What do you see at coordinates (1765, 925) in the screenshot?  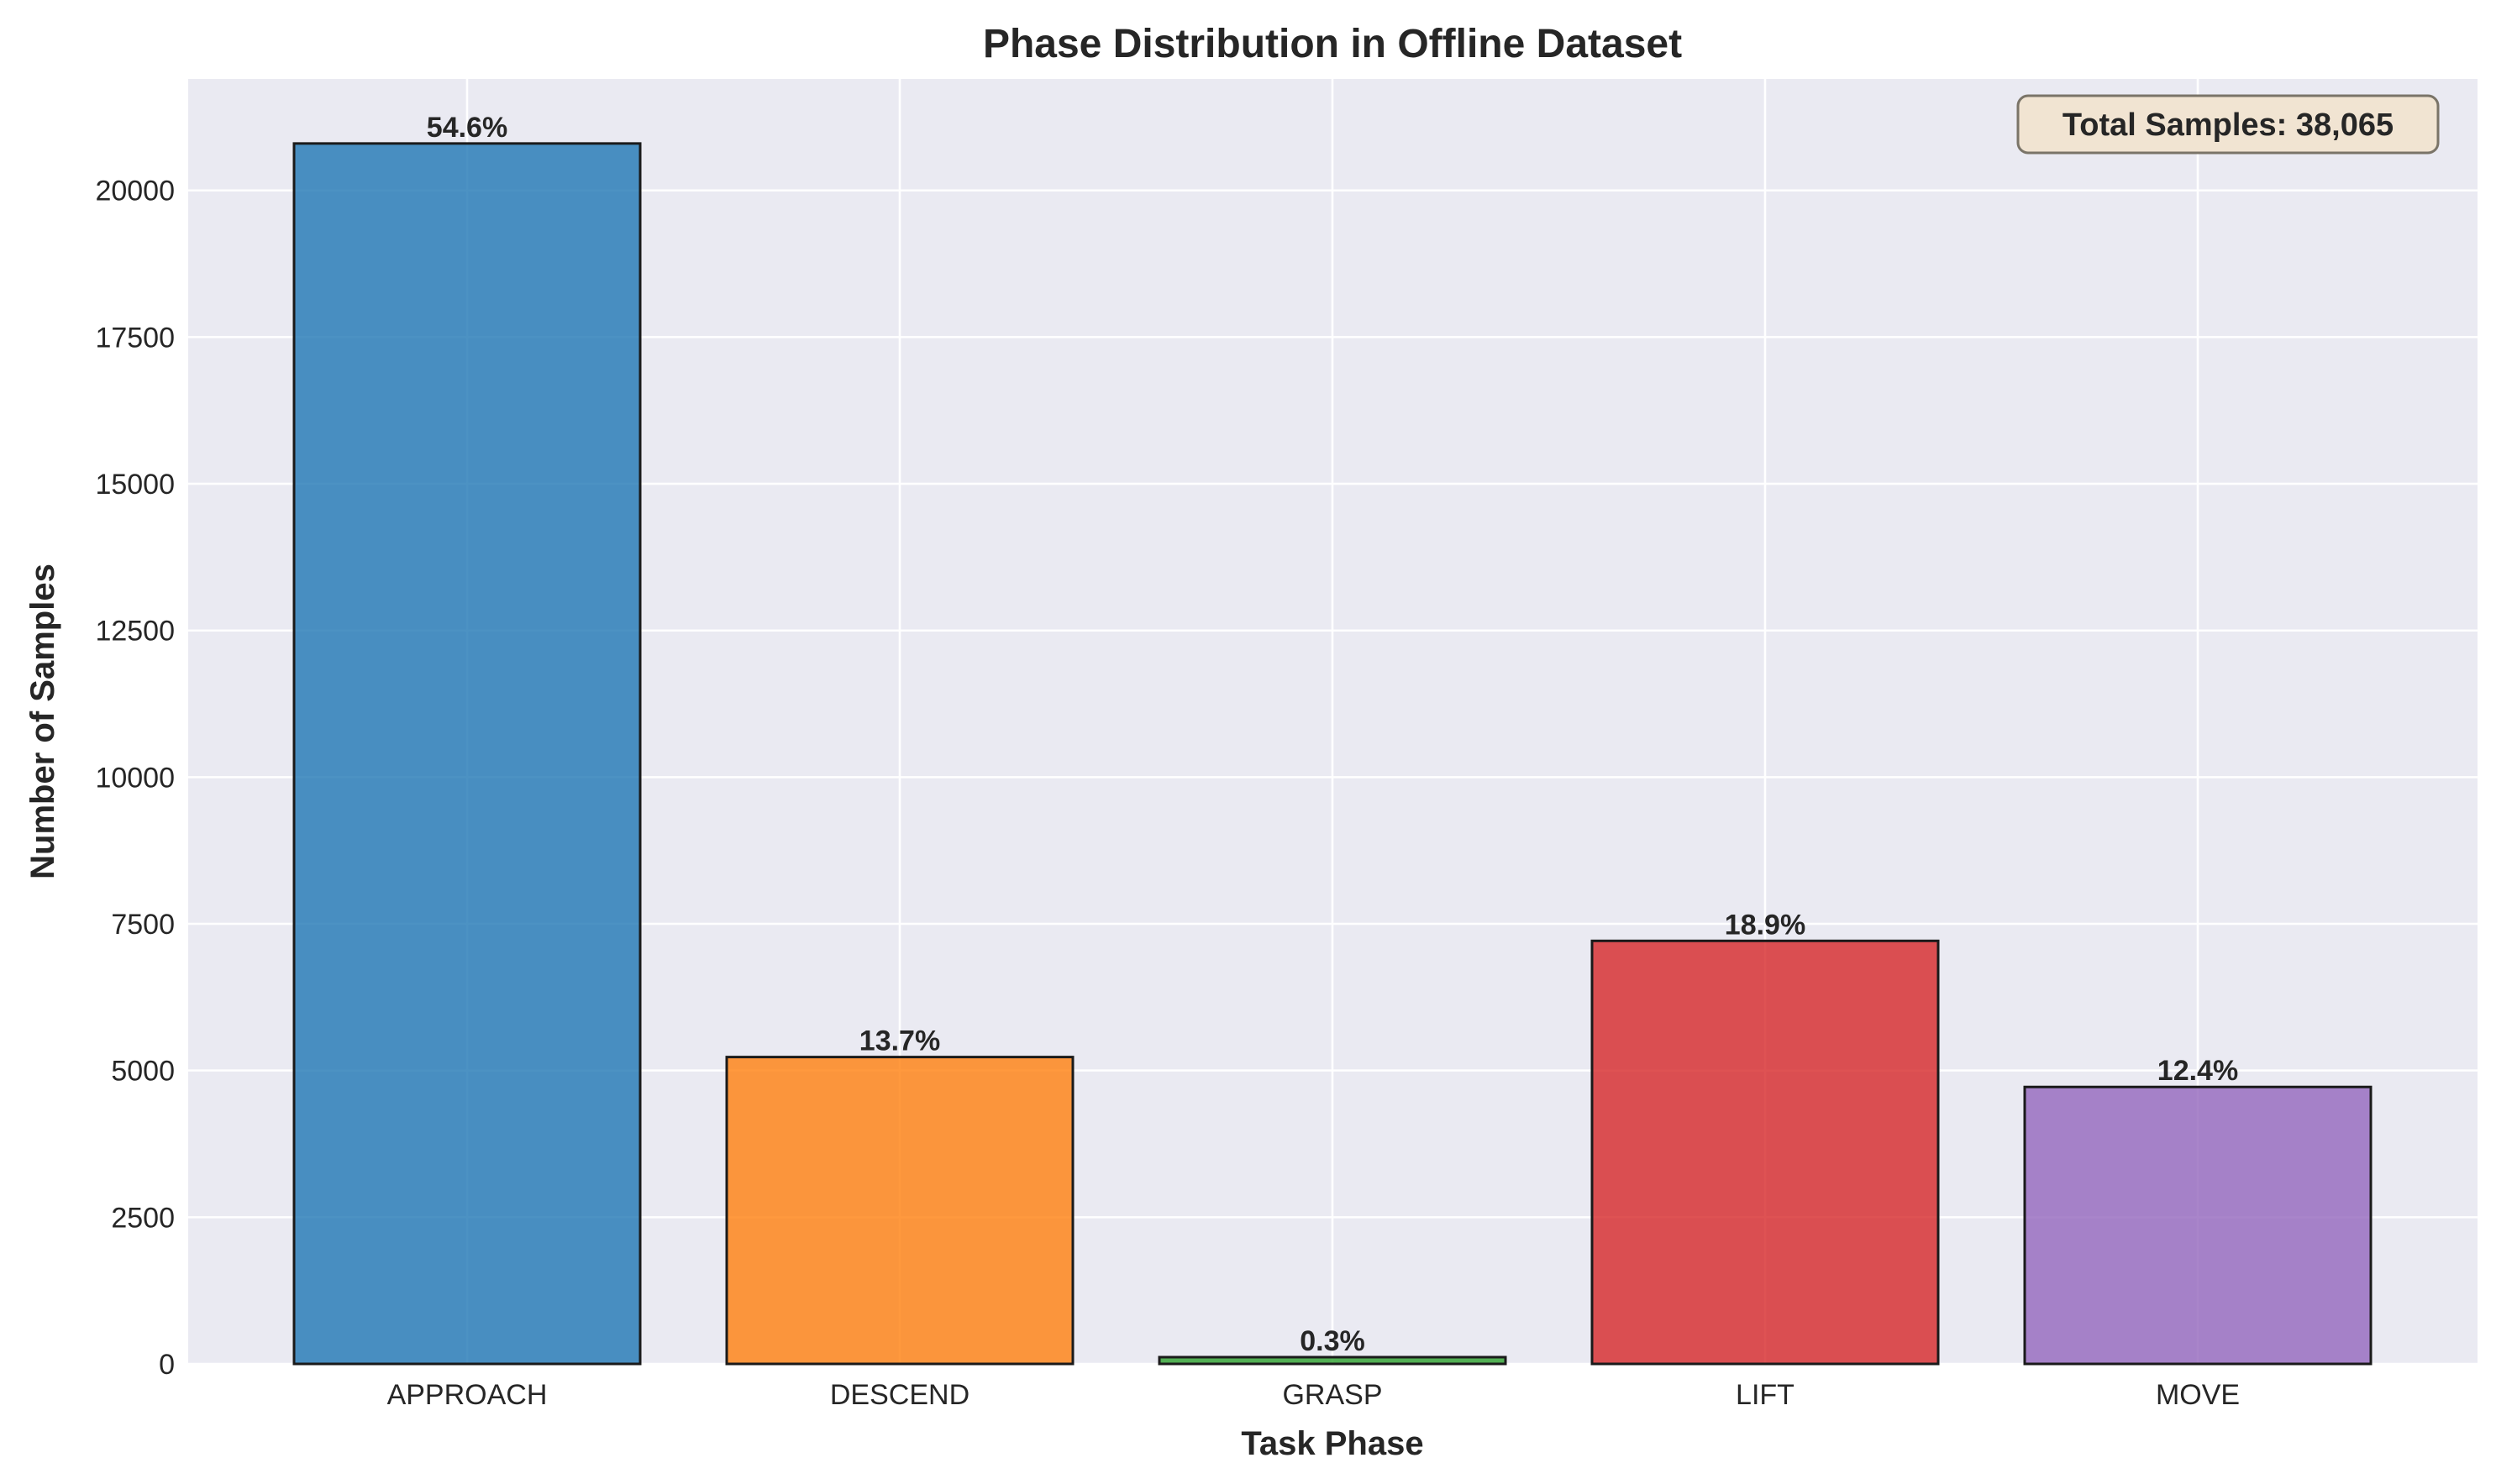 I see `bar-value-label: 18.9%` at bounding box center [1765, 925].